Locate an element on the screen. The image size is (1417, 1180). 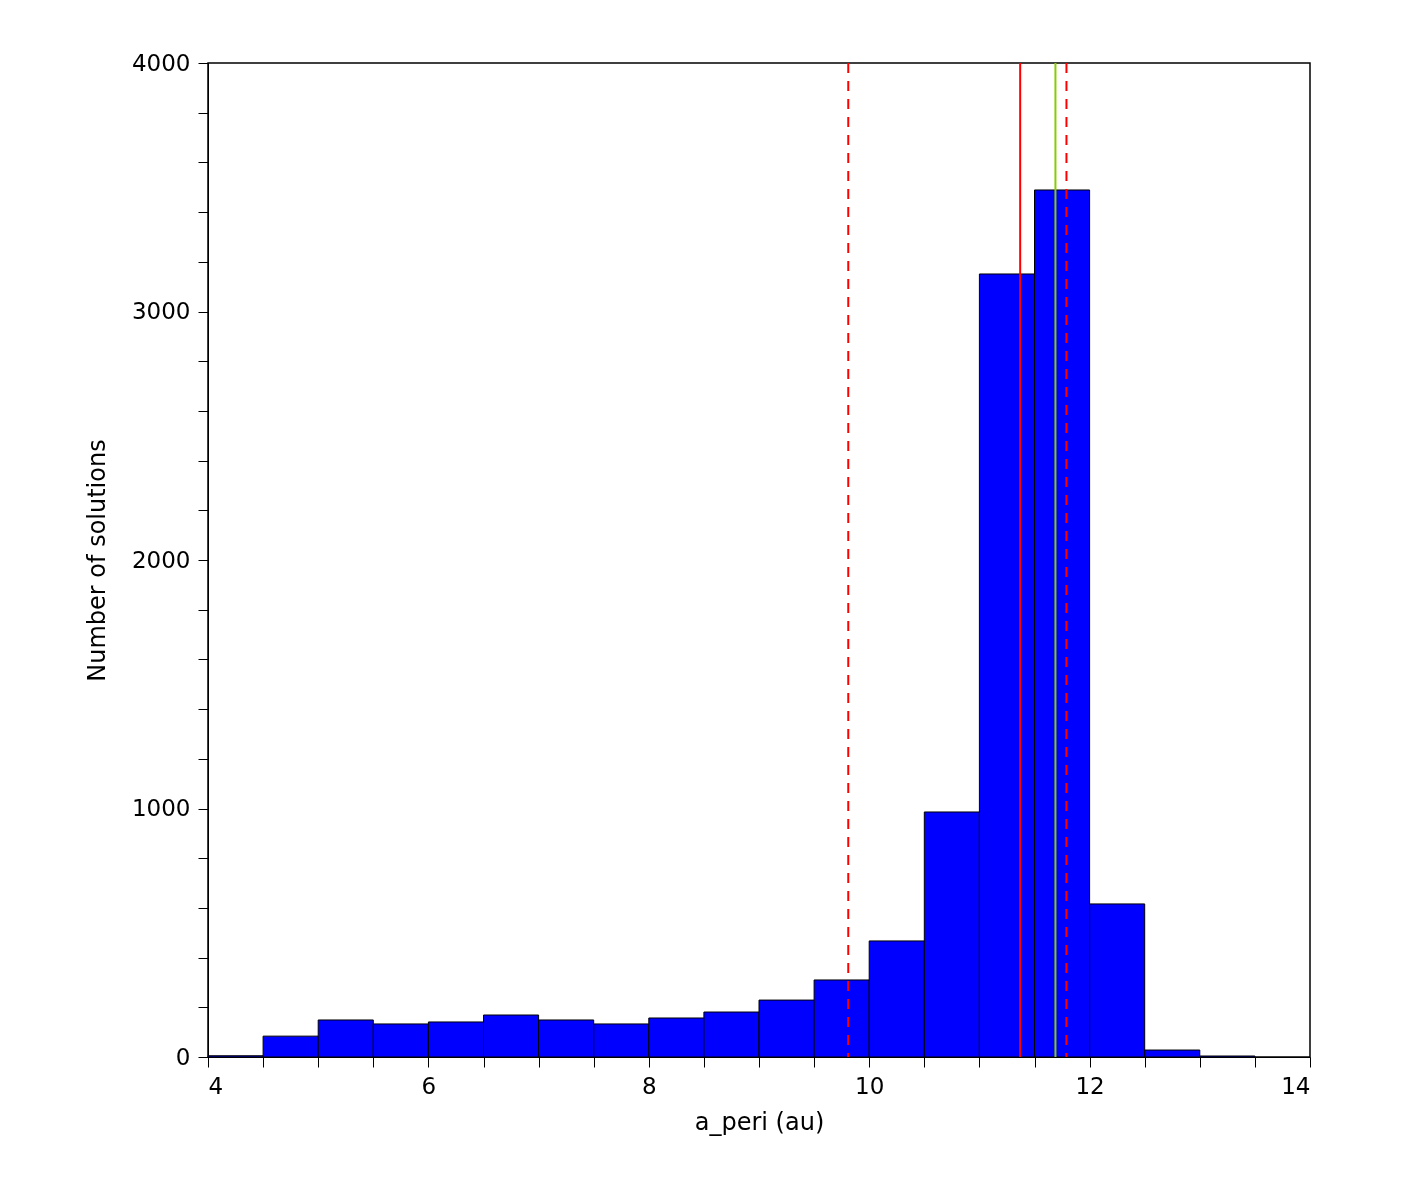
x-axis-title: a_peri (au) is located at coordinates (759, 1121).